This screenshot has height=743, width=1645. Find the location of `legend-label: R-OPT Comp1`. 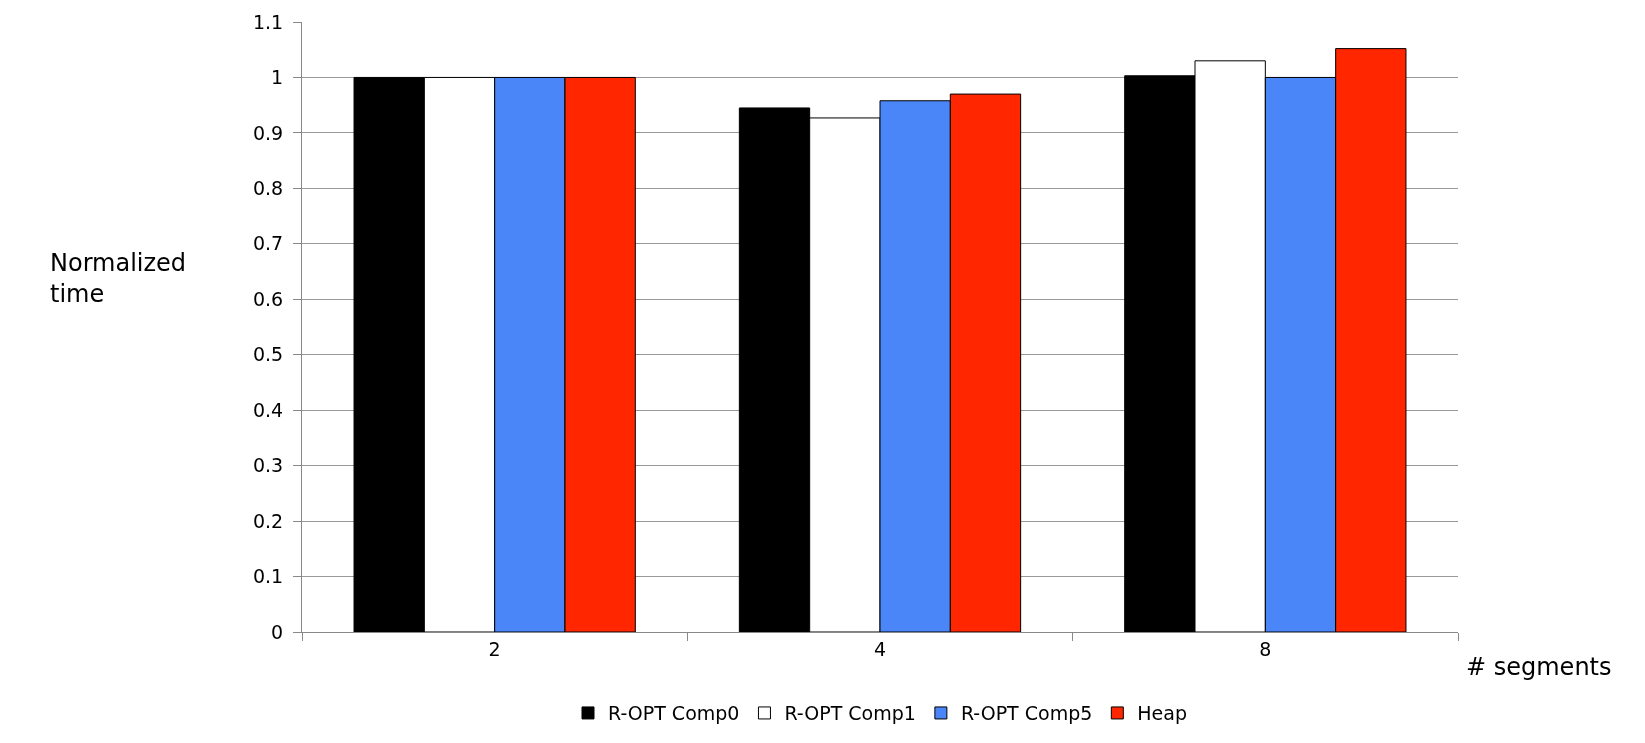

legend-label: R-OPT Comp1 is located at coordinates (850, 713).